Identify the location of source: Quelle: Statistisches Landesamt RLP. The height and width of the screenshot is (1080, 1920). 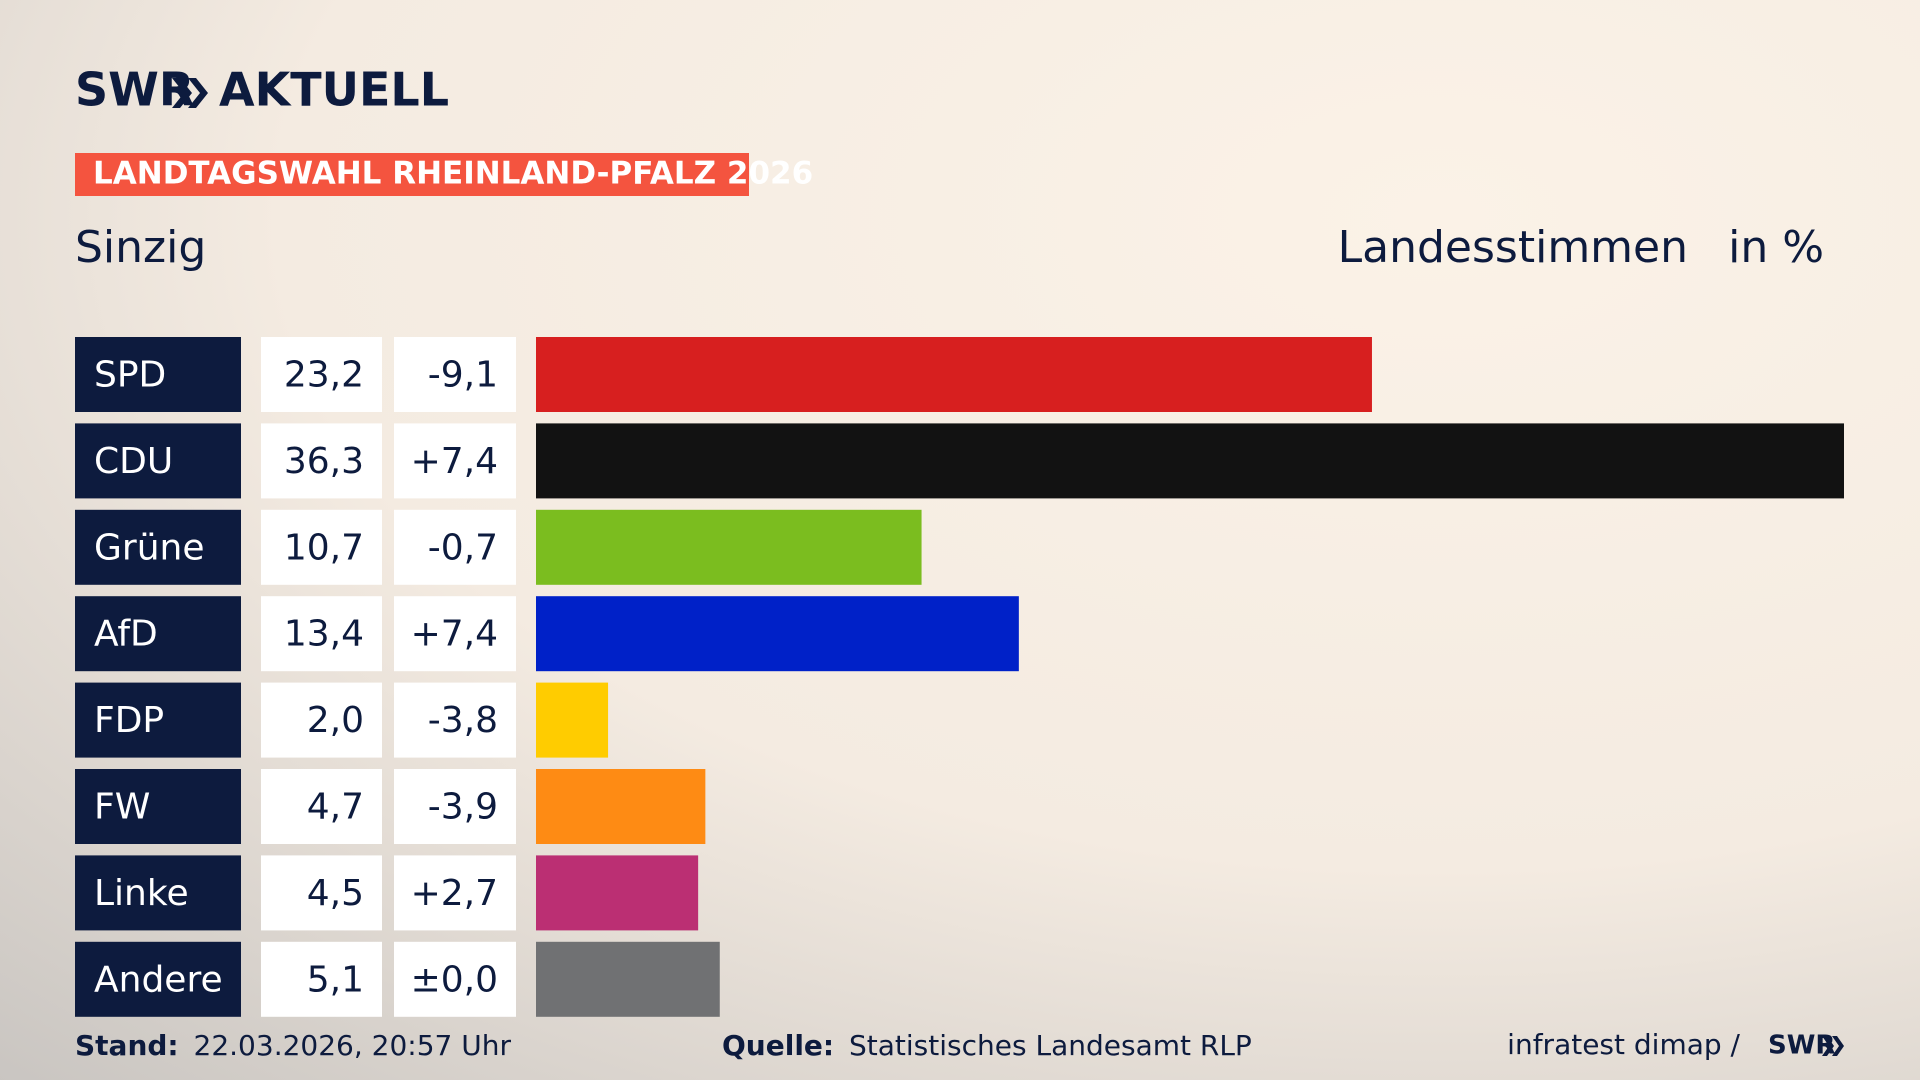
(987, 1045).